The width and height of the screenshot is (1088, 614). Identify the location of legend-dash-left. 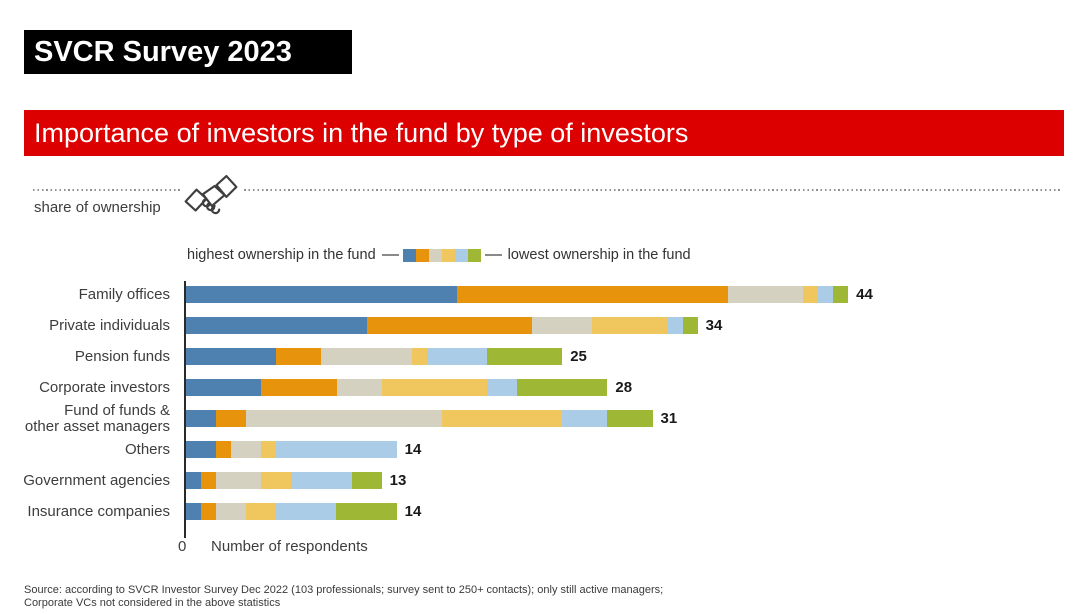
(390, 255).